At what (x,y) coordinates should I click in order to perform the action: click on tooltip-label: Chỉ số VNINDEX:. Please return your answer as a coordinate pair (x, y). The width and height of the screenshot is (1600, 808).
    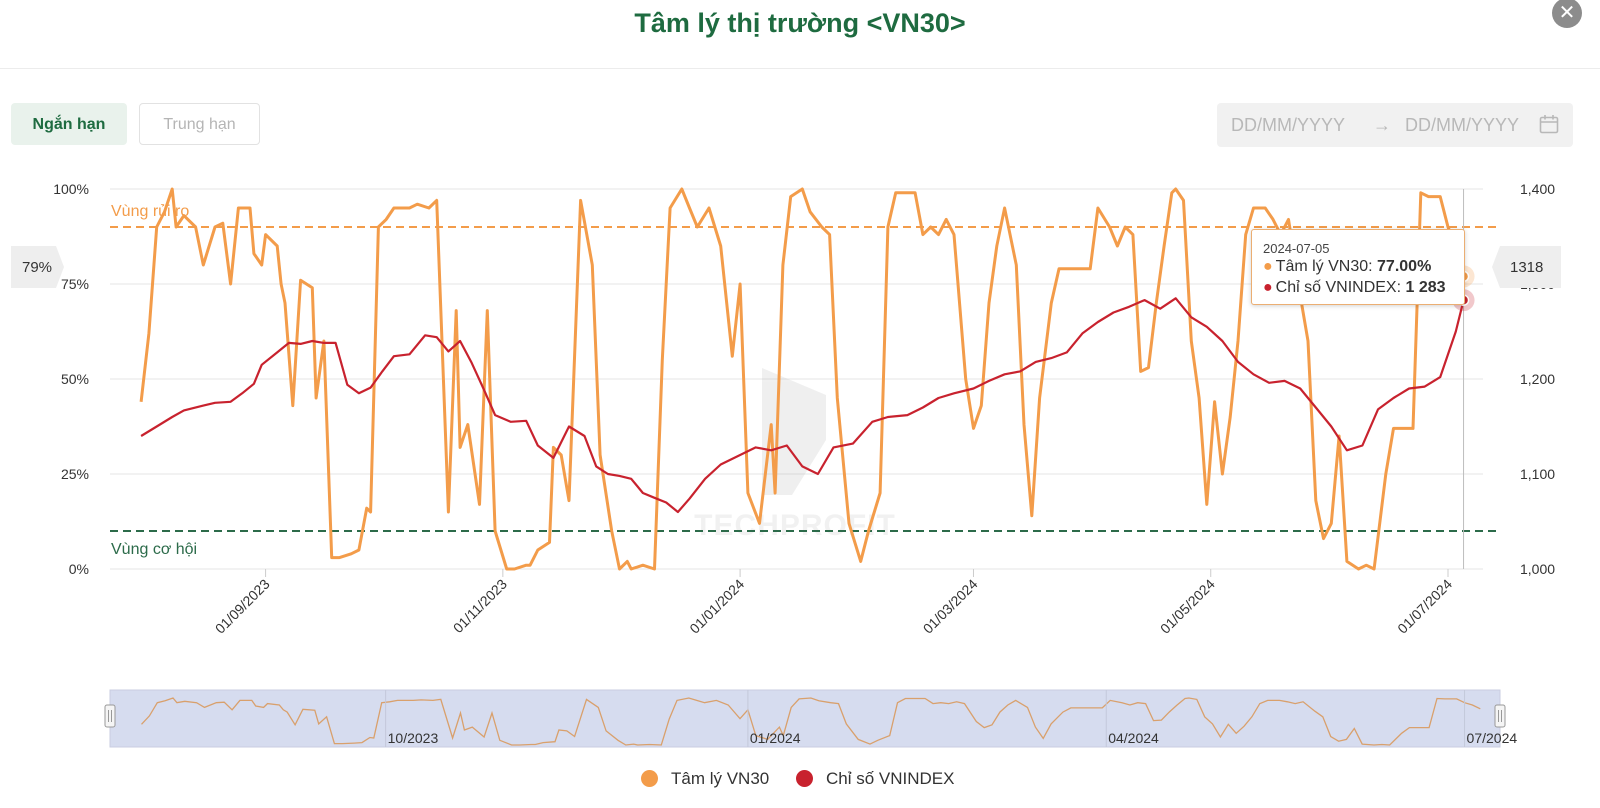
    Looking at the image, I should click on (1340, 287).